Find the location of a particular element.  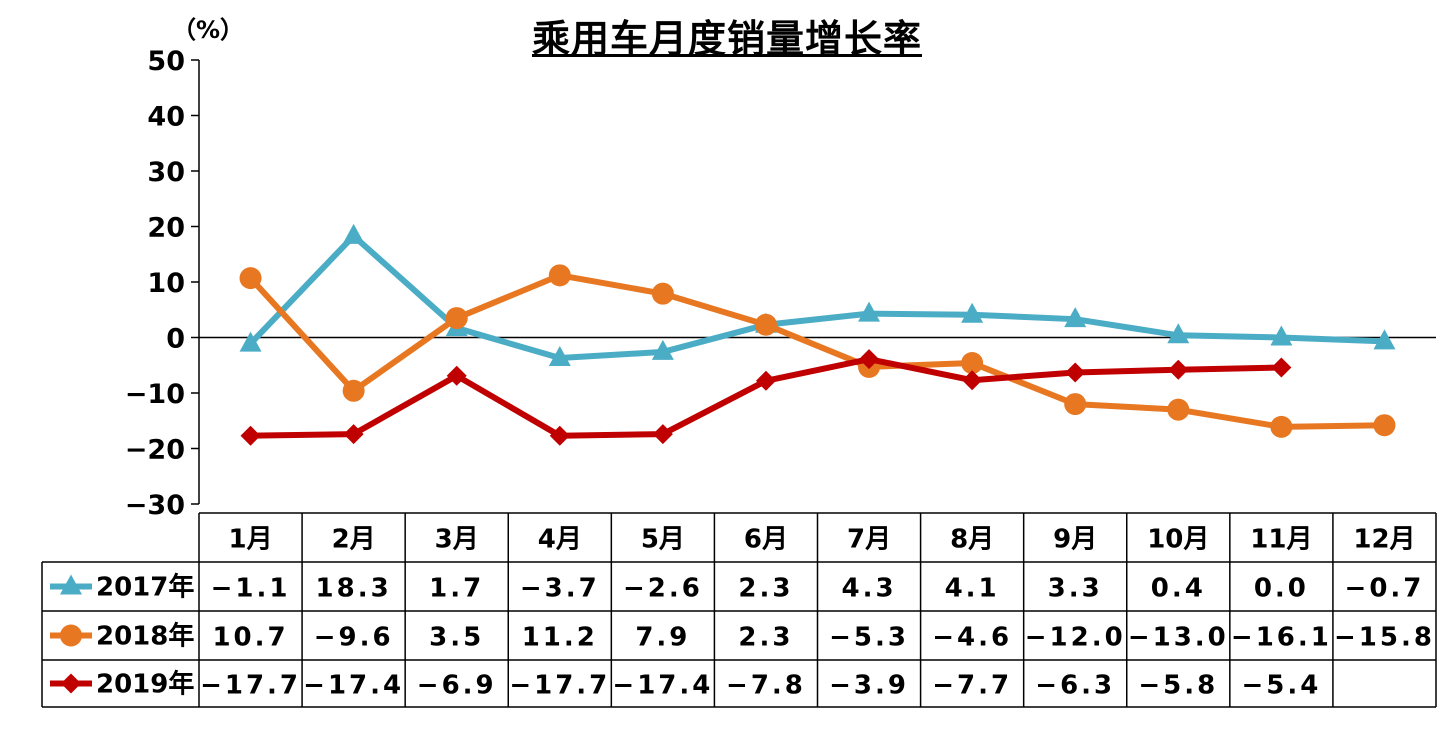

table-cell-value: −16.1 is located at coordinates (1281, 638).